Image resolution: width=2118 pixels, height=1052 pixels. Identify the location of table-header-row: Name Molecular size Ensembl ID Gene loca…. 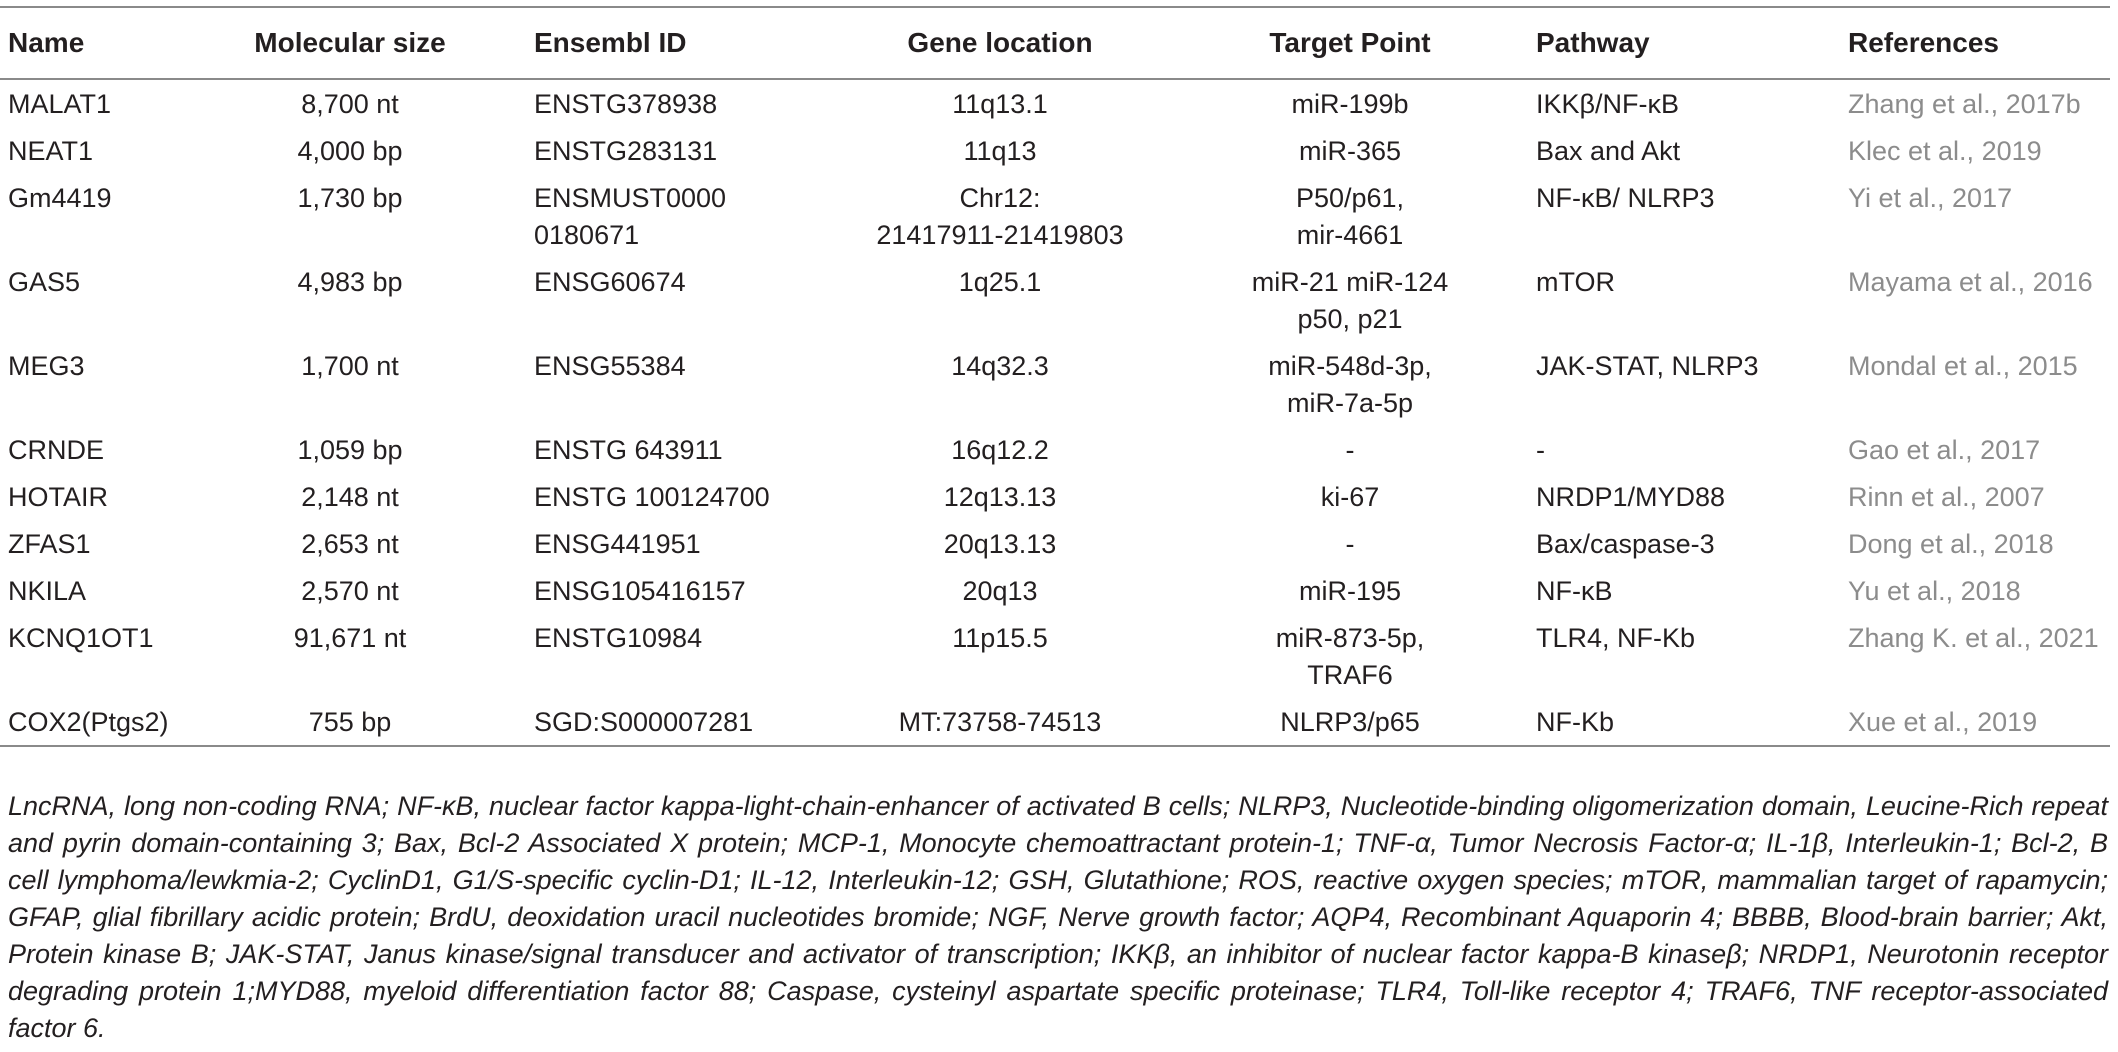
(1055, 43).